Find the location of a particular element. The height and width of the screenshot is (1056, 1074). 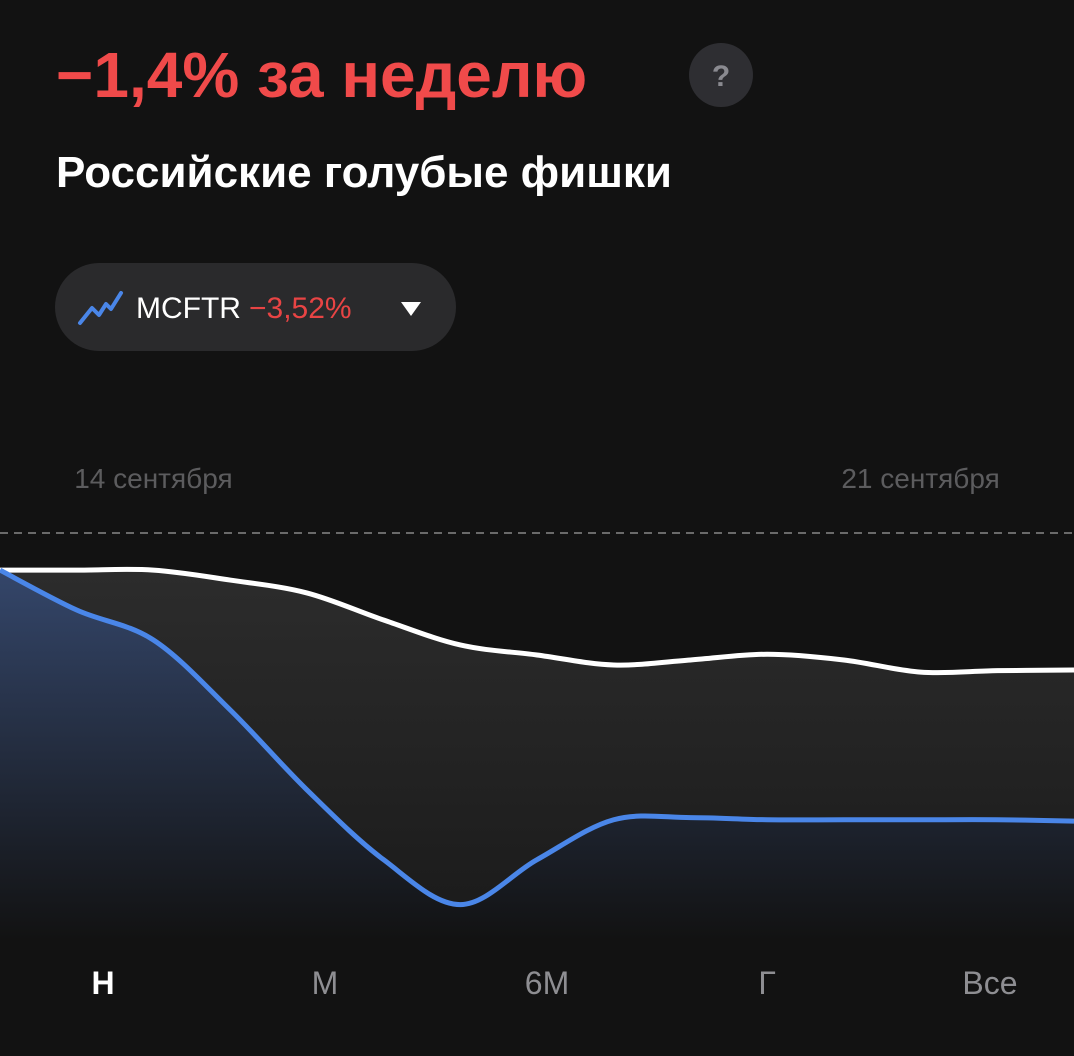

help-button is located at coordinates (721, 75).